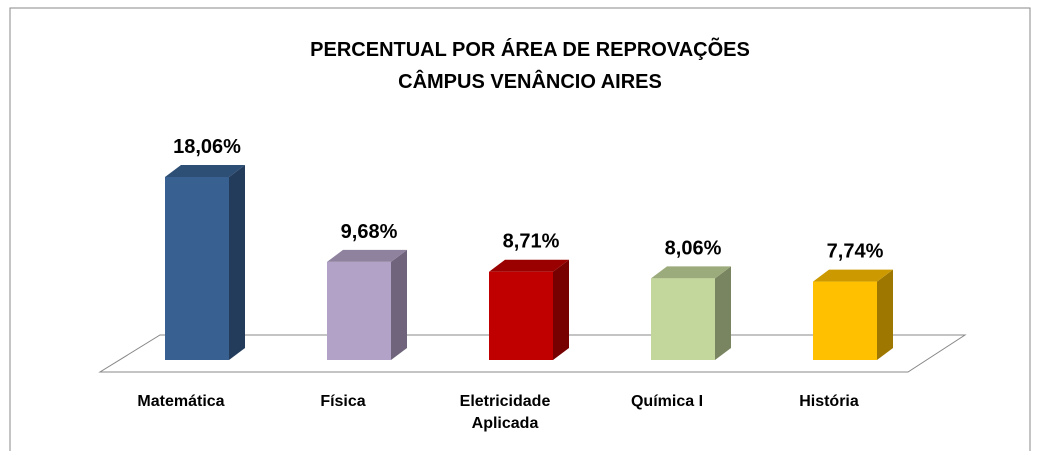  What do you see at coordinates (369, 232) in the screenshot?
I see `value-label: 9,68%` at bounding box center [369, 232].